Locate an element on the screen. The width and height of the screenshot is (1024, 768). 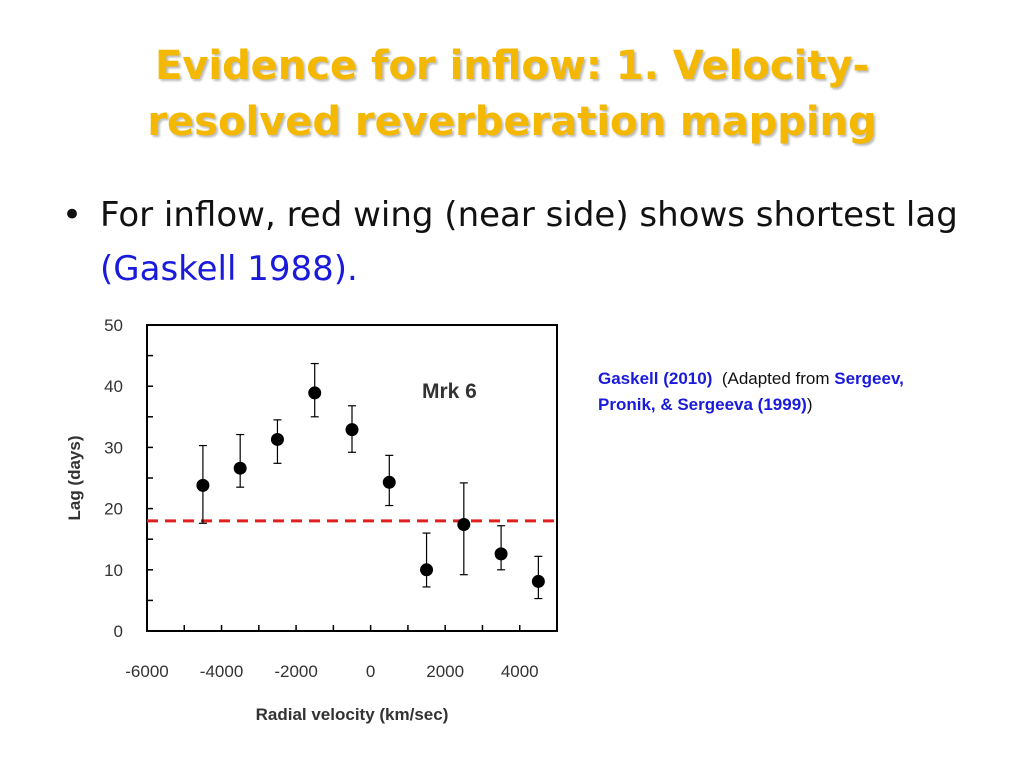
reference-source: Sergeev, Pronik, & Sergeeva (1999) is located at coordinates (751, 391).